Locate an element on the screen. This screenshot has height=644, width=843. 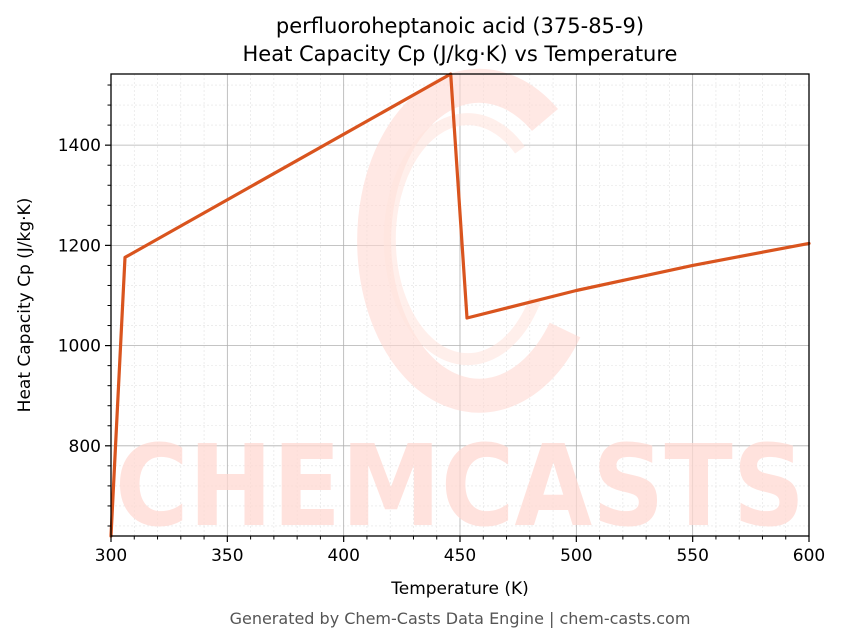
x-tick-label: 500 is located at coordinates (576, 556).